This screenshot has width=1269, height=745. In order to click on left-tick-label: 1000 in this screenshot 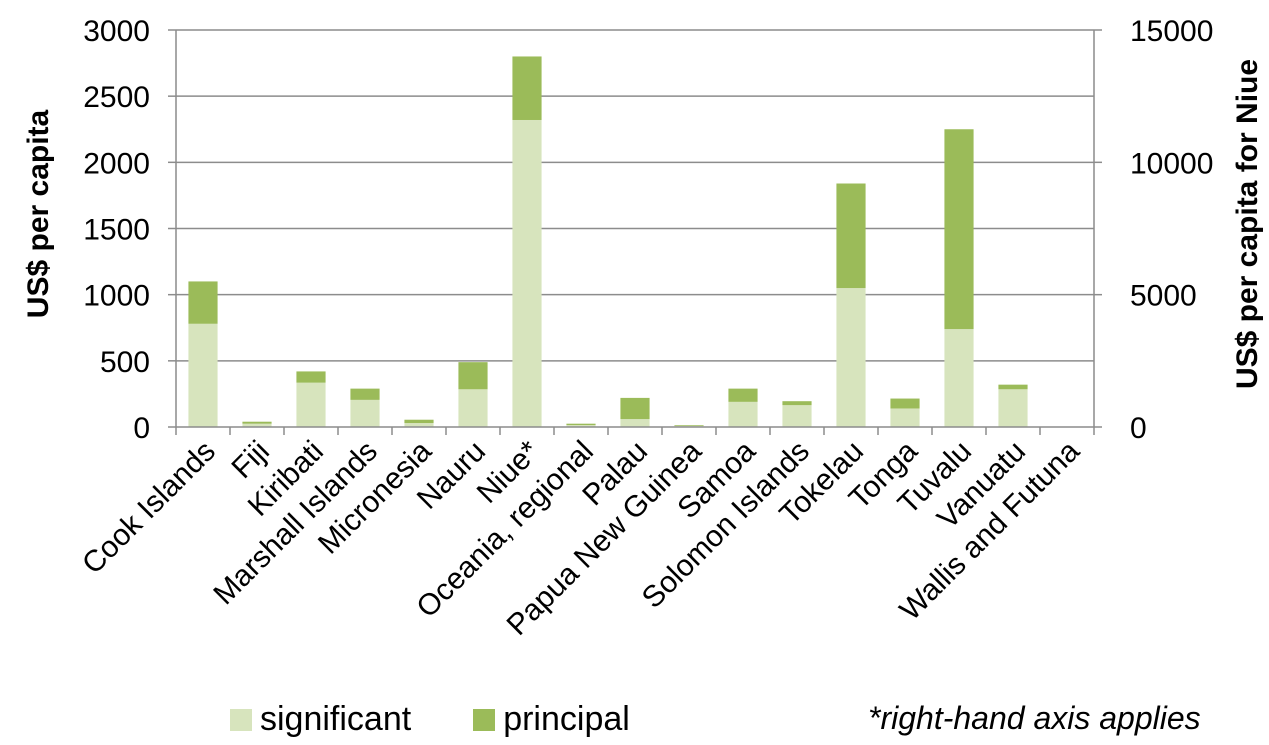, I will do `click(116, 296)`.